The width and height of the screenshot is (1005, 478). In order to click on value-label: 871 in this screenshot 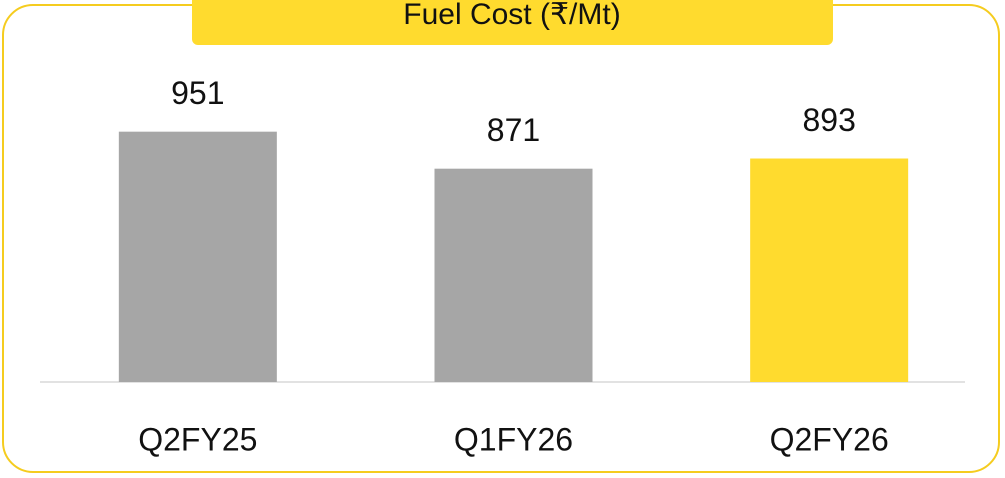, I will do `click(513, 130)`.